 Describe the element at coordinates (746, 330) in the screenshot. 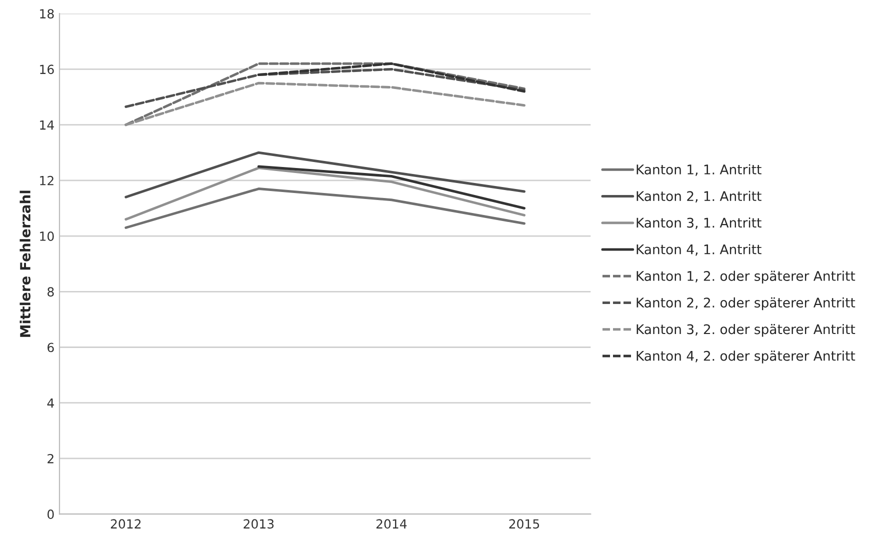

I see `legend-label: Kanton 3, 2. oder späterer Antritt` at that location.